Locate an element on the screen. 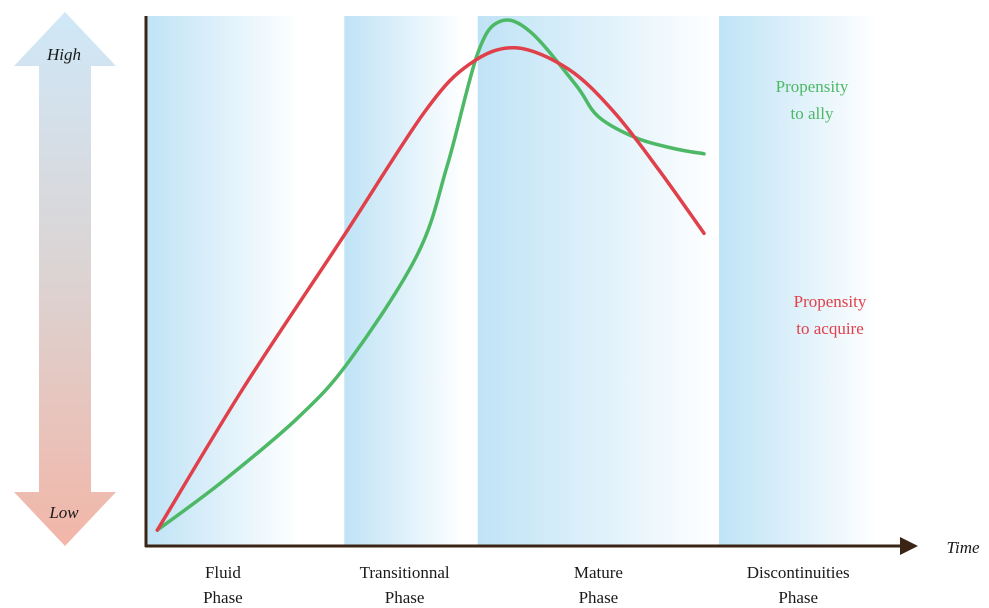  scale-low-label: Low is located at coordinates (63, 512).